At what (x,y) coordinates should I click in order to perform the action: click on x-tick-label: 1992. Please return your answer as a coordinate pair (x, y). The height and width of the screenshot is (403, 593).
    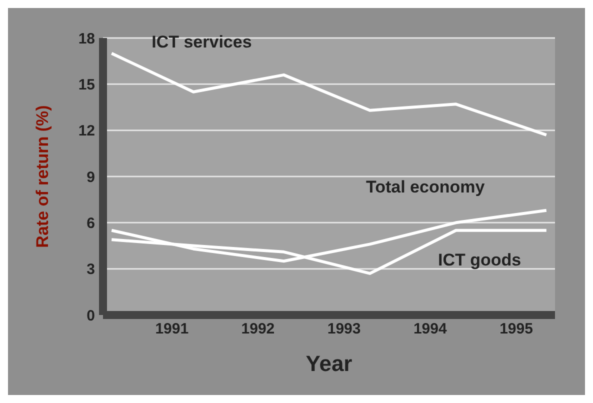
    Looking at the image, I should click on (258, 329).